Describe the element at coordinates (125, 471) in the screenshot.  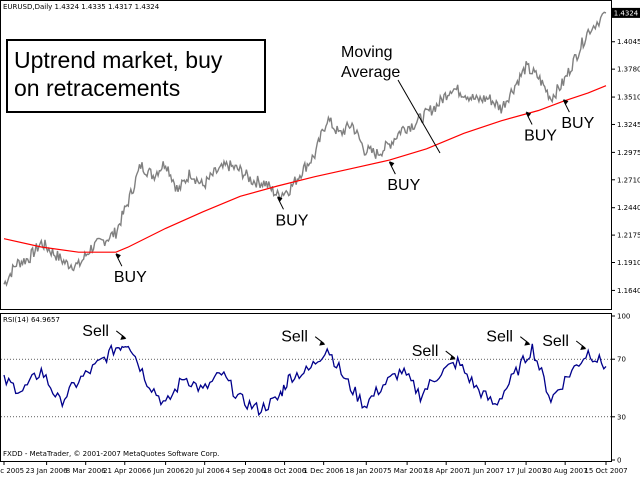
I see `x-tick-label: 21 Apr 2006` at that location.